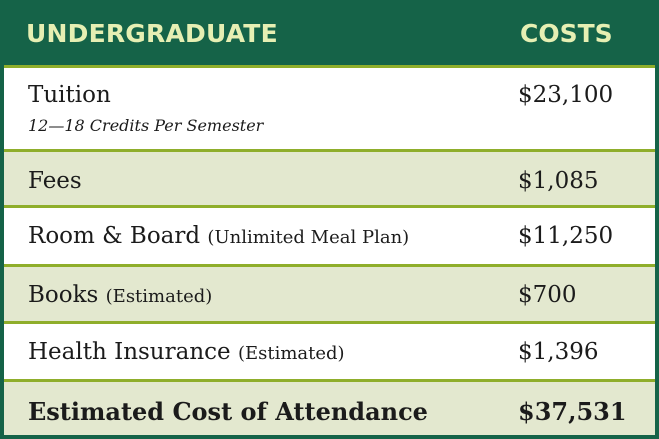 This screenshot has height=439, width=659. Describe the element at coordinates (228, 411) in the screenshot. I see `total-label: Estimated Cost of Attendance` at that location.